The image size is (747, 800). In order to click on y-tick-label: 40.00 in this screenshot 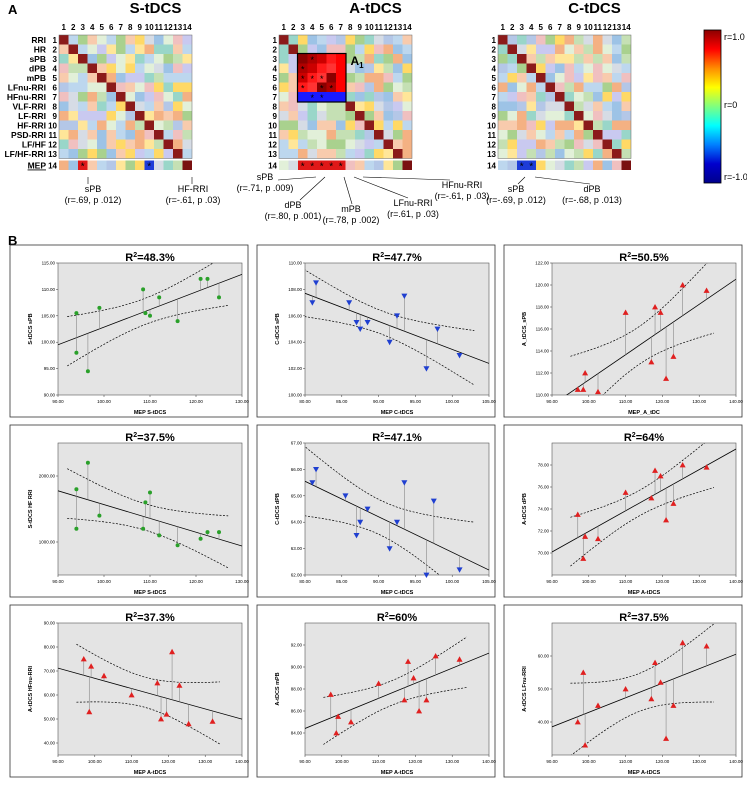, I will do `click(50, 743)`.